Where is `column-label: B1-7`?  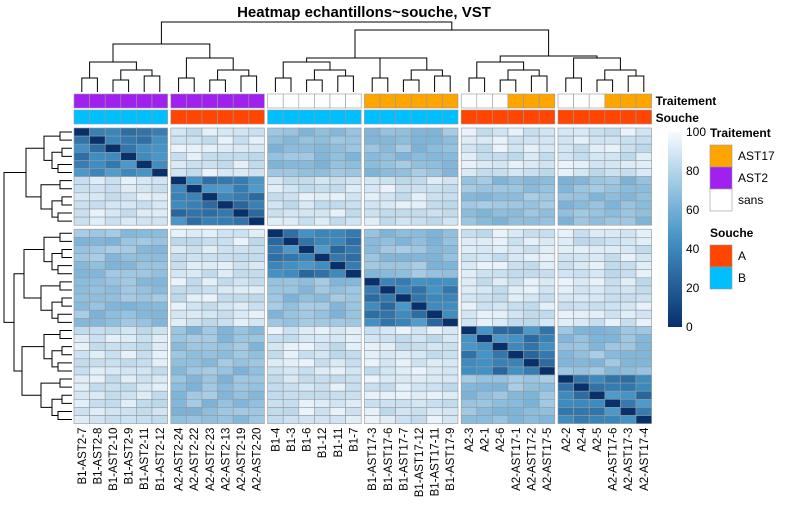 column-label: B1-7 is located at coordinates (354, 440).